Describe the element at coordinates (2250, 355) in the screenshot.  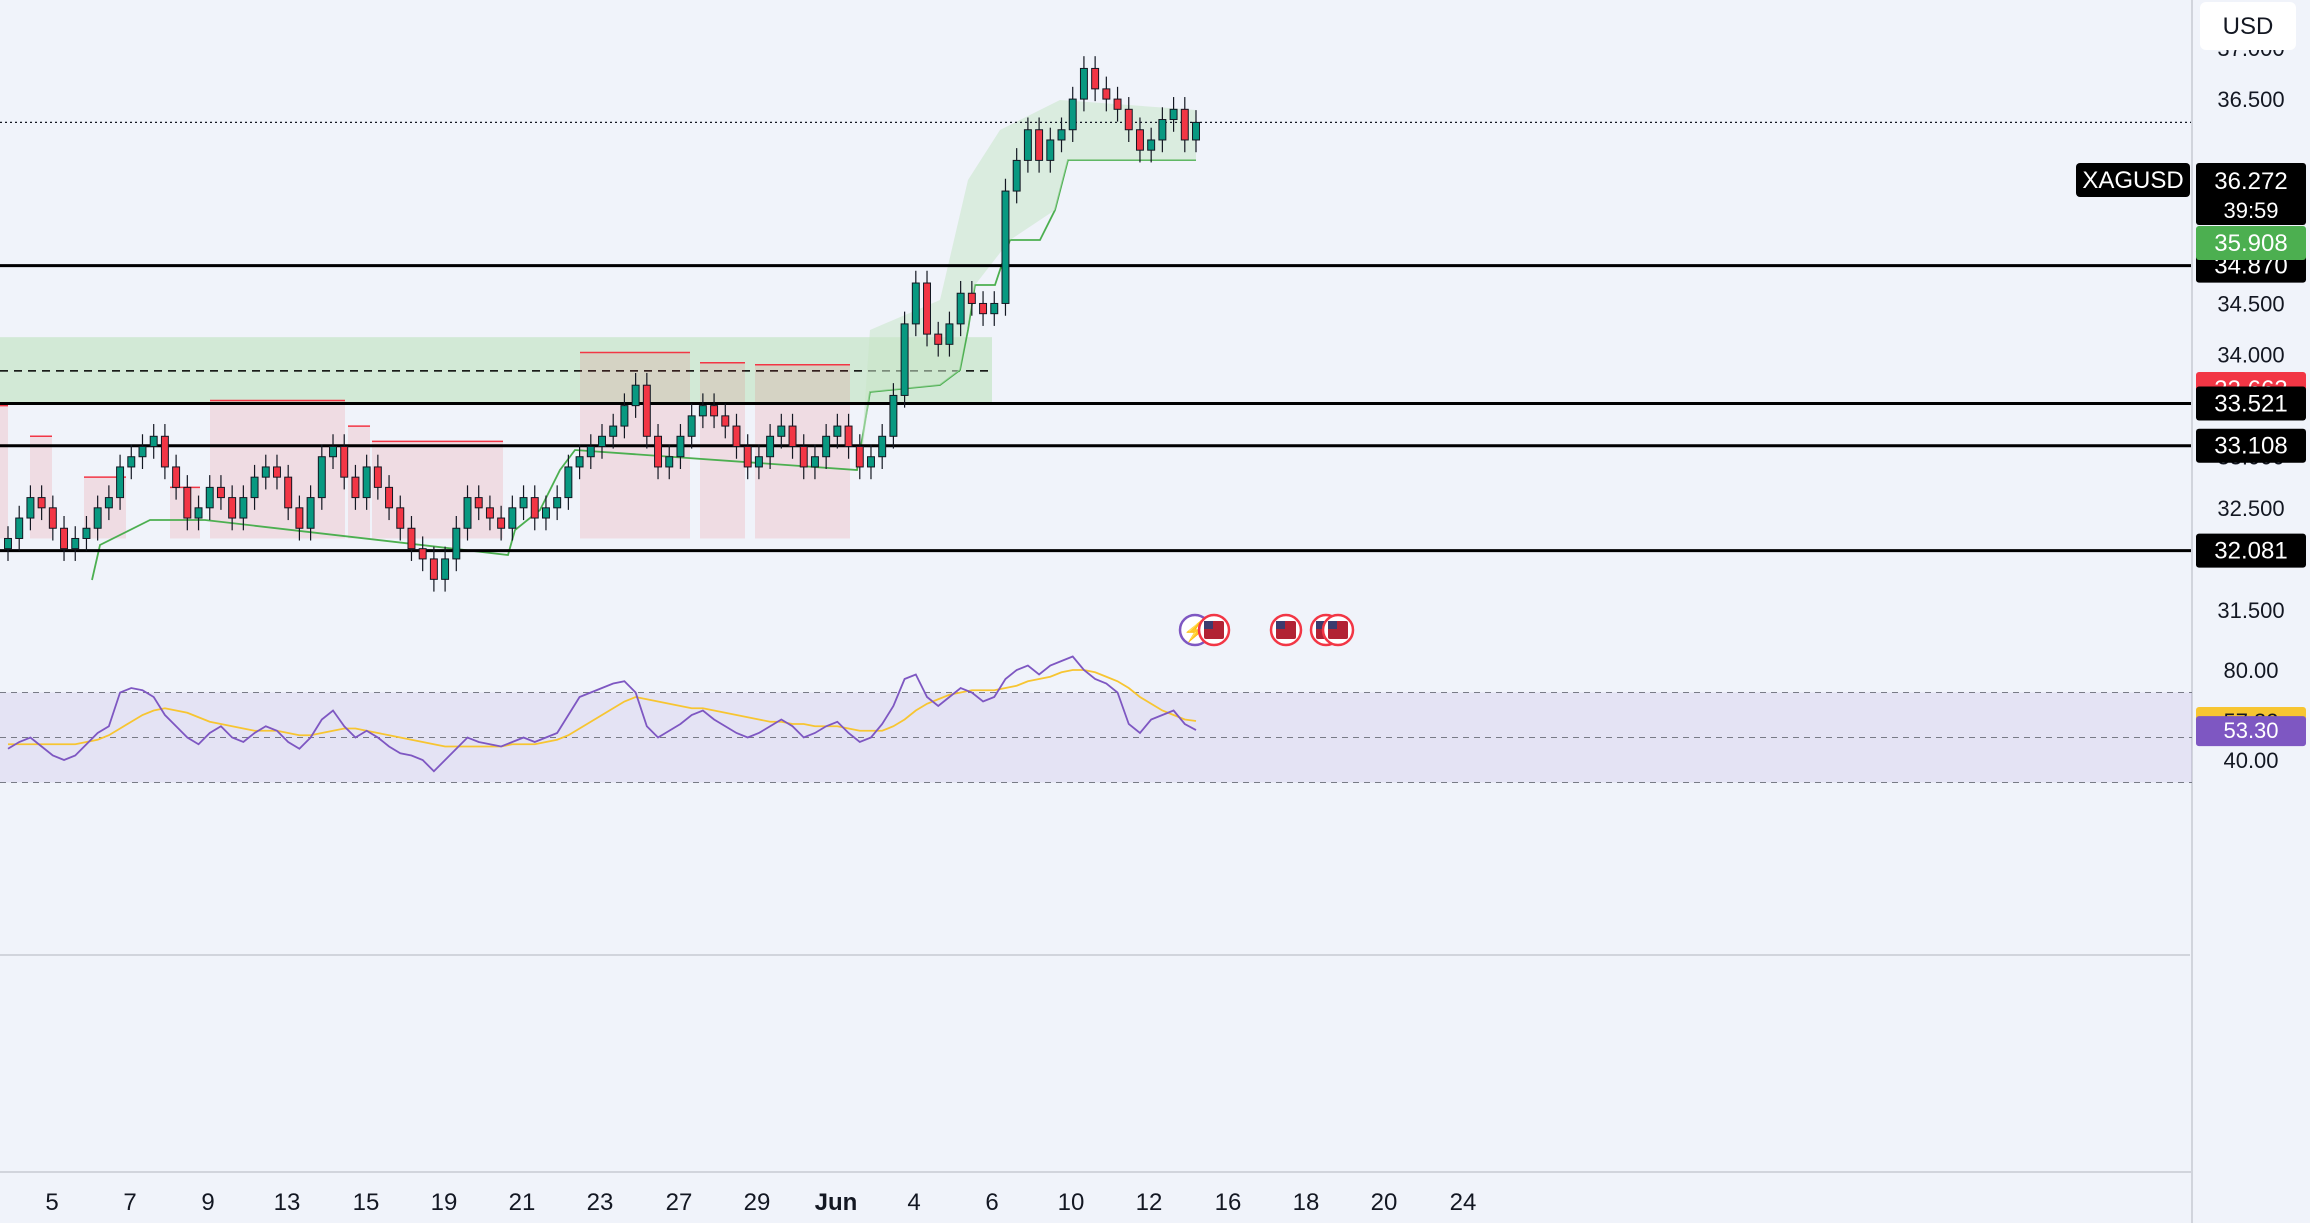
I see `price-tick-label: 34.000` at that location.